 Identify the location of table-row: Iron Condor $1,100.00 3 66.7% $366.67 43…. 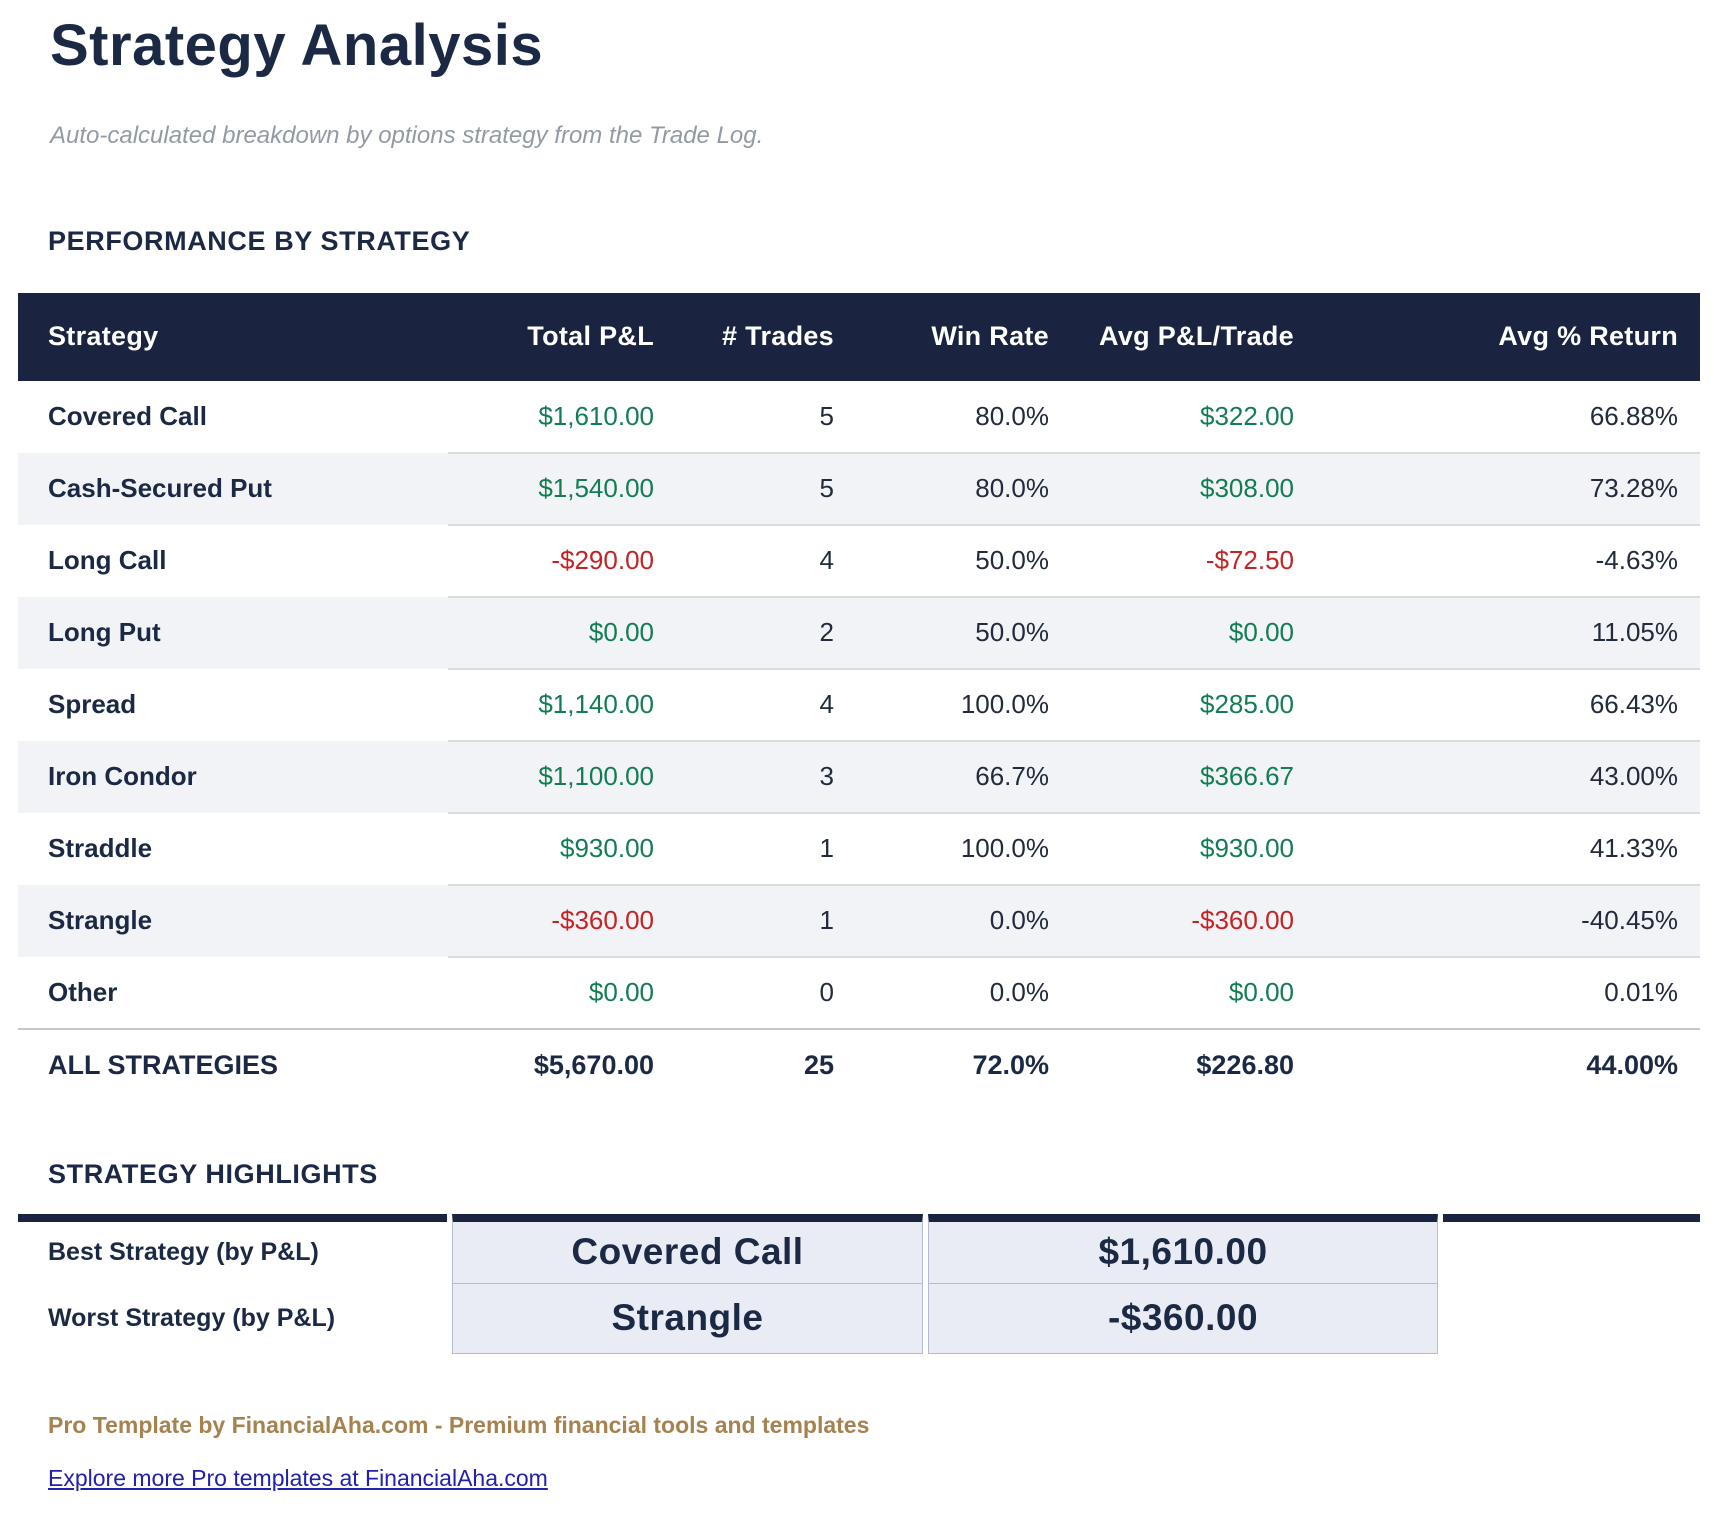
(859, 777).